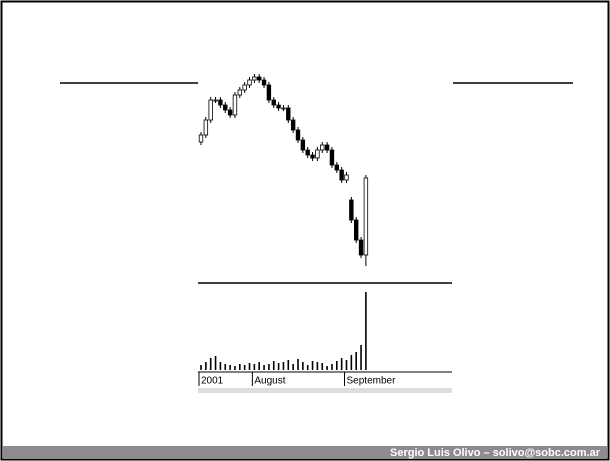  I want to click on footer-bar, so click(305, 452).